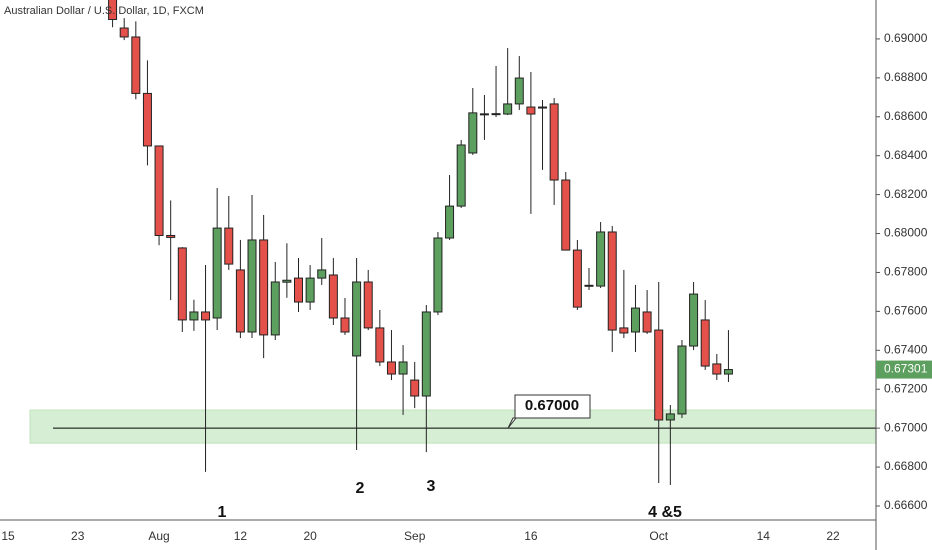 The image size is (932, 550). Describe the element at coordinates (906, 116) in the screenshot. I see `y-tick-label: 0.68600` at that location.